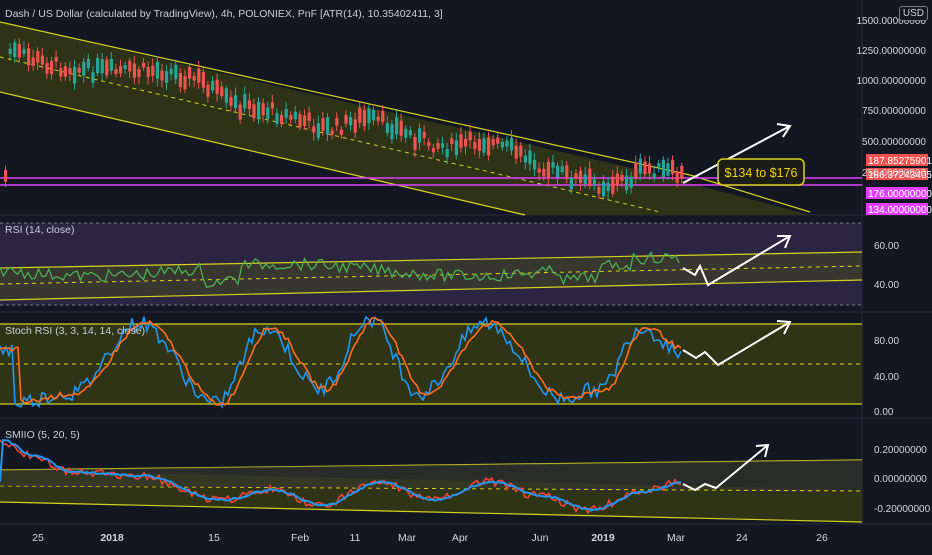 The image size is (932, 555). I want to click on price-projection-arrowhead, so click(784, 130).